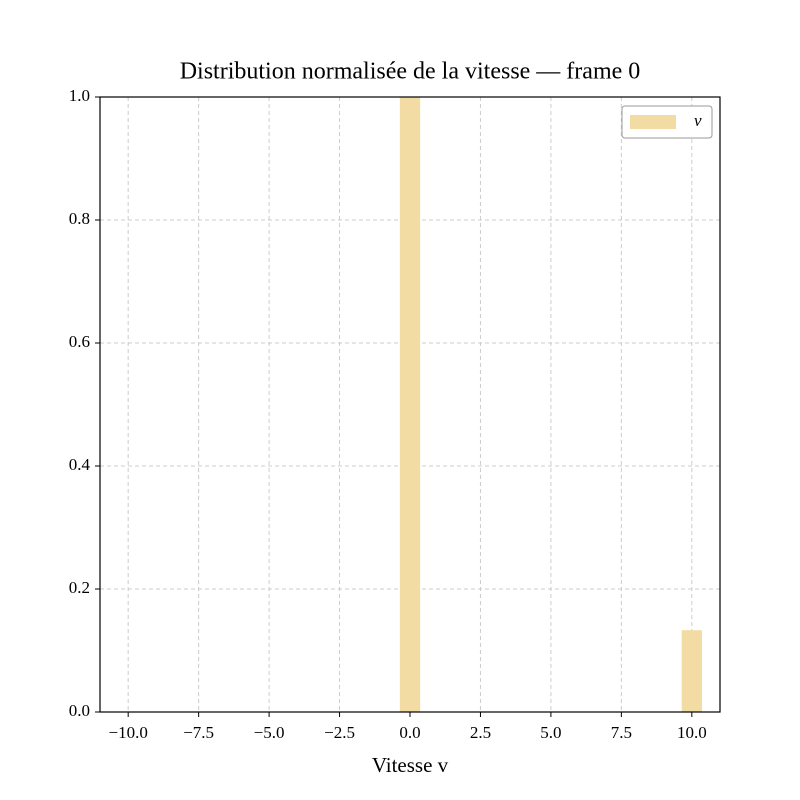  Describe the element at coordinates (621, 732) in the screenshot. I see `x-tick-label: 7.5` at that location.